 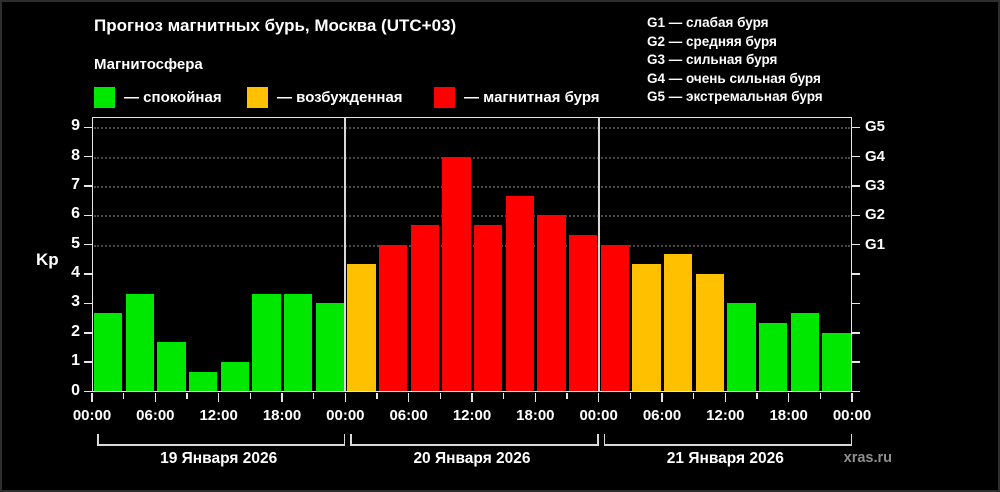 What do you see at coordinates (329, 347) in the screenshot?
I see `kp-bar-day1-slot8` at bounding box center [329, 347].